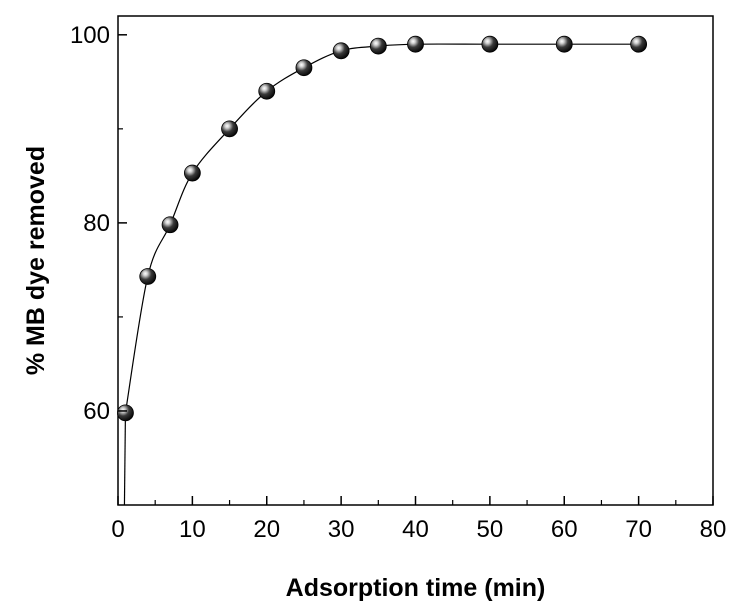 Image resolution: width=742 pixels, height=611 pixels. I want to click on x-tick-label: 0, so click(117, 529).